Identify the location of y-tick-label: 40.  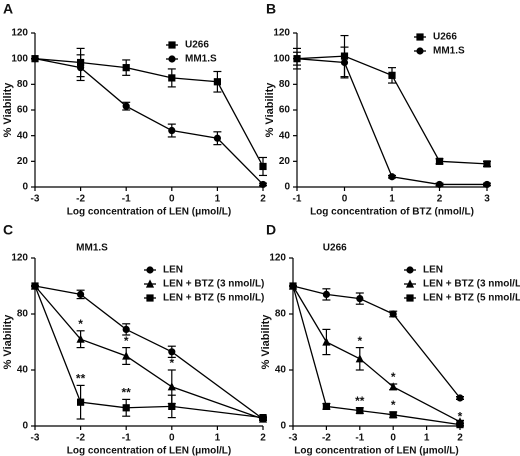
(23, 370).